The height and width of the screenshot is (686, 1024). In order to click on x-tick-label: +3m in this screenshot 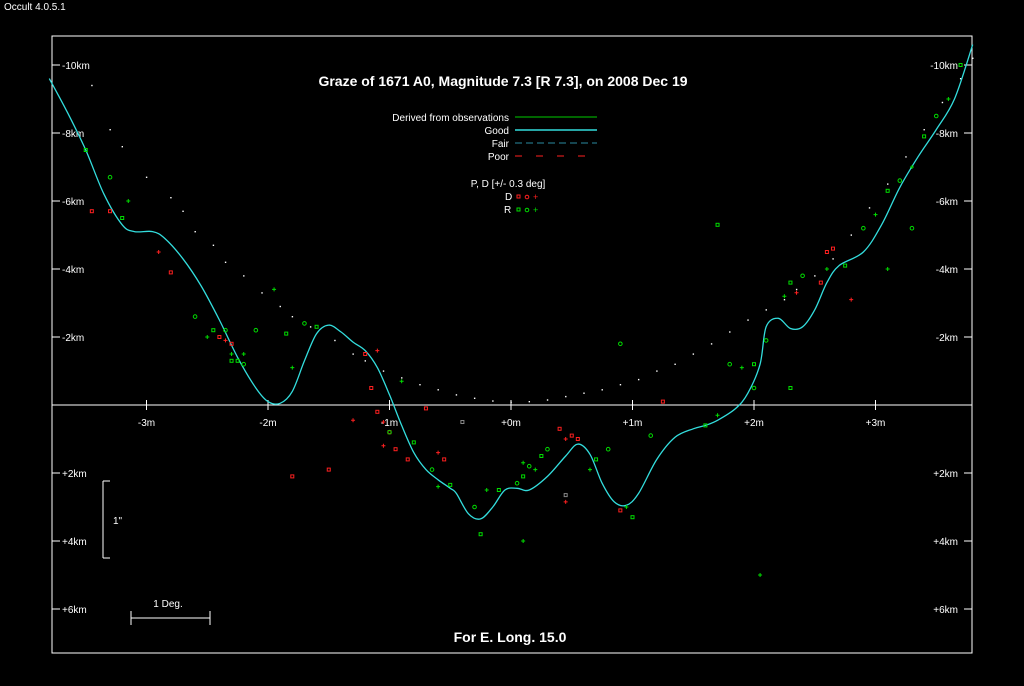, I will do `click(876, 423)`.